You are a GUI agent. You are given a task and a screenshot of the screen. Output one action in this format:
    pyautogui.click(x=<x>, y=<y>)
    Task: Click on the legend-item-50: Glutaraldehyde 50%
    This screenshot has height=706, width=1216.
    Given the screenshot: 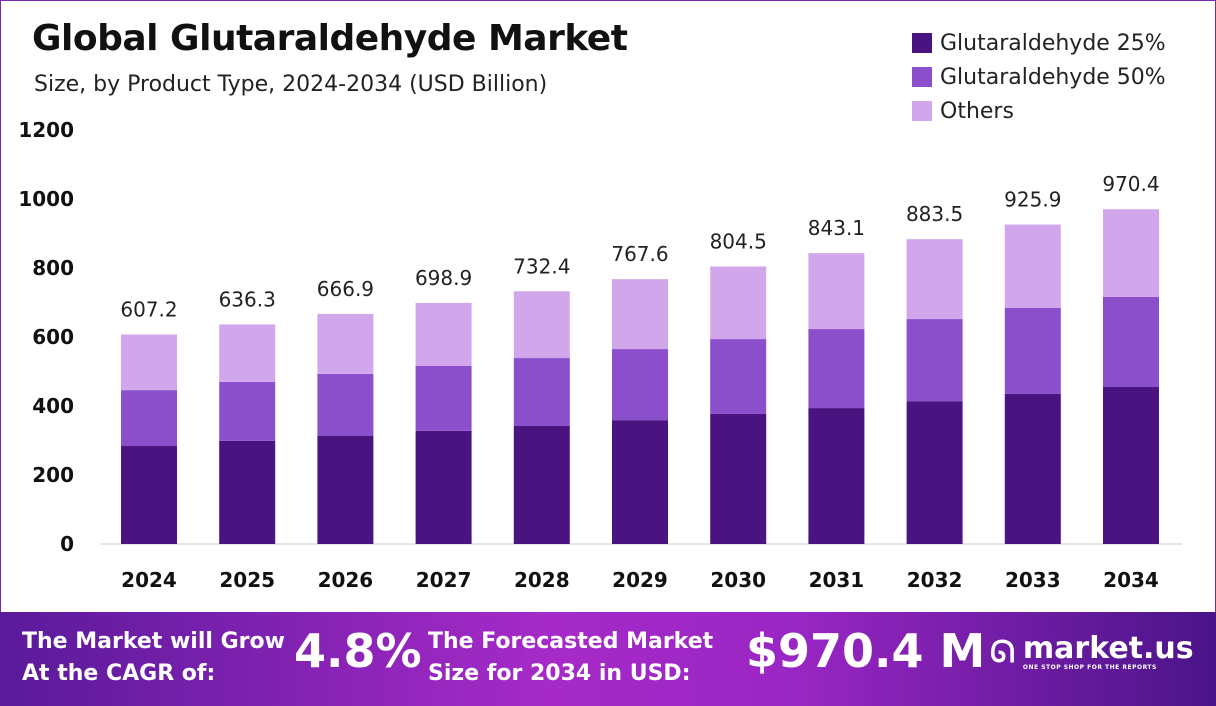 What is the action you would take?
    pyautogui.click(x=1039, y=77)
    